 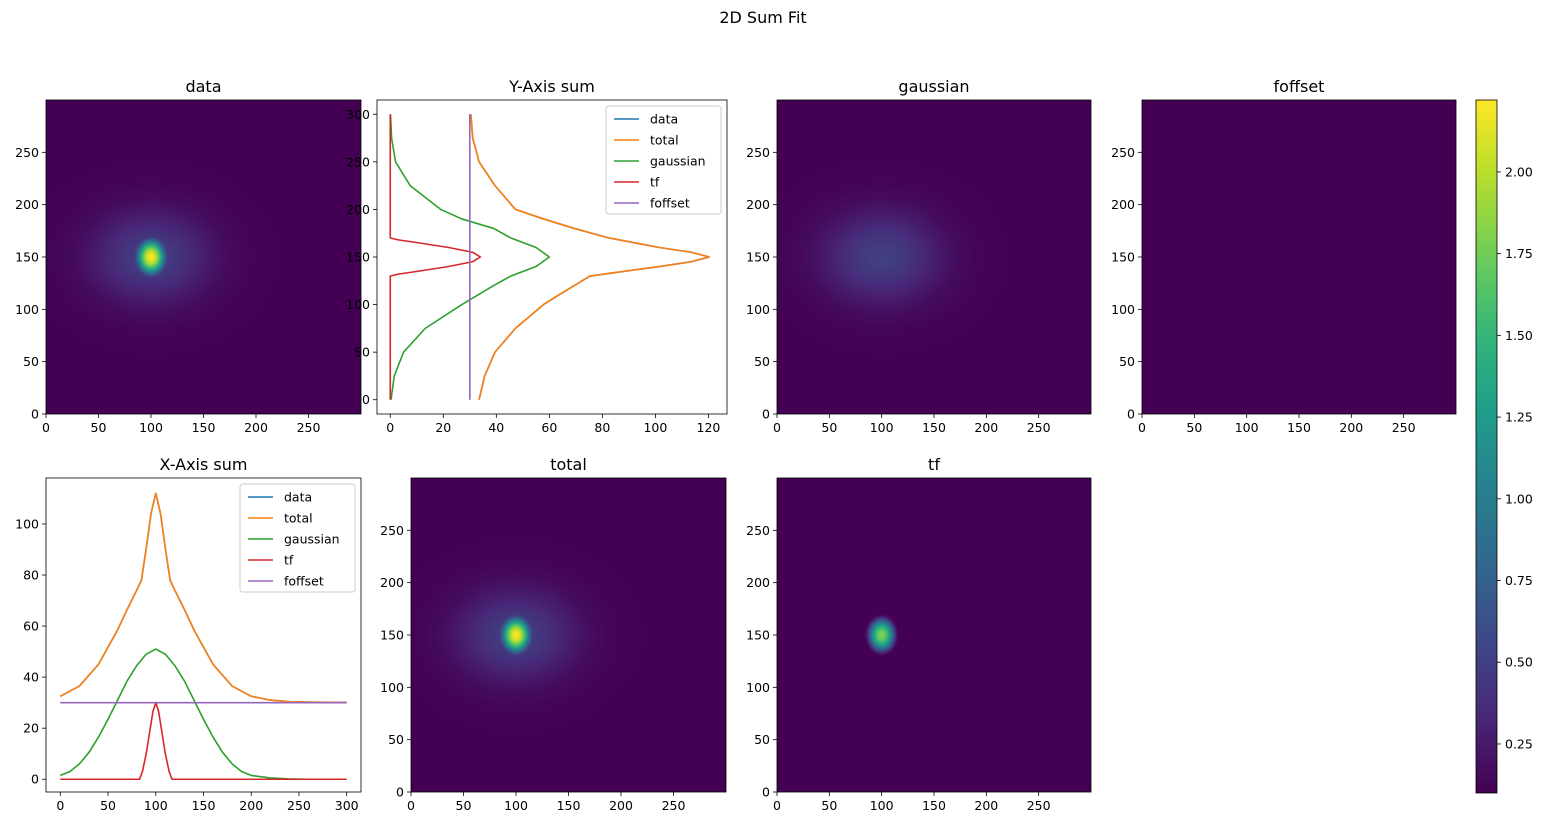 What do you see at coordinates (31, 575) in the screenshot?
I see `y-tick-label: 80` at bounding box center [31, 575].